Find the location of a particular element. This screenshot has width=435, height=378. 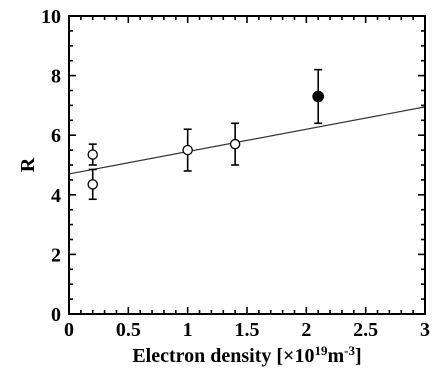

y-tick-label: 2 is located at coordinates (56, 255).